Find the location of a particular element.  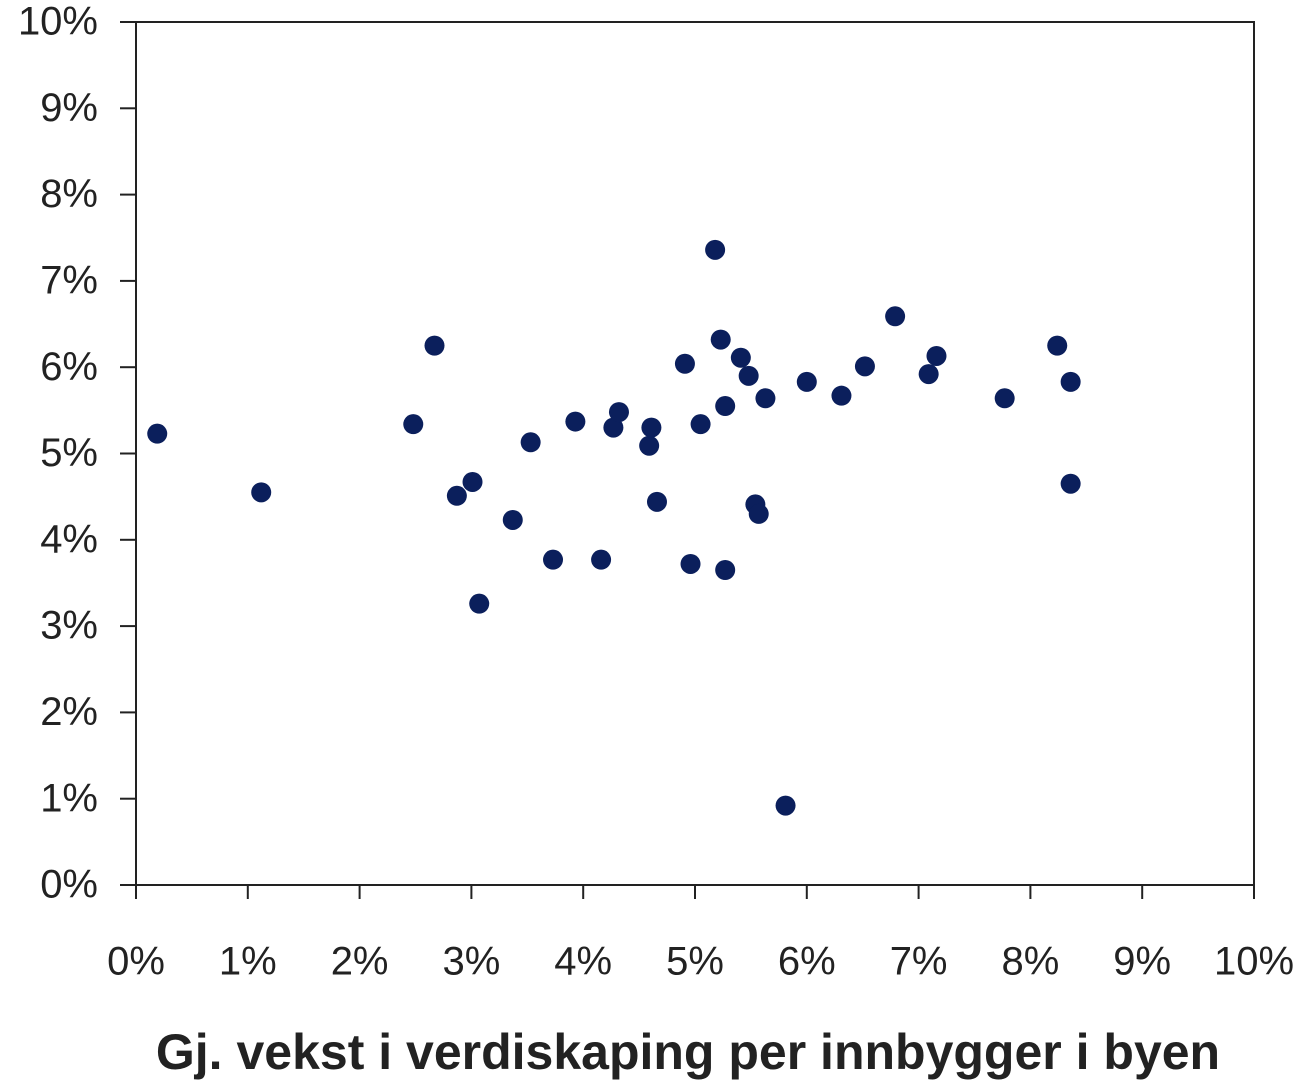

y-tick-label: 8% is located at coordinates (69, 194).